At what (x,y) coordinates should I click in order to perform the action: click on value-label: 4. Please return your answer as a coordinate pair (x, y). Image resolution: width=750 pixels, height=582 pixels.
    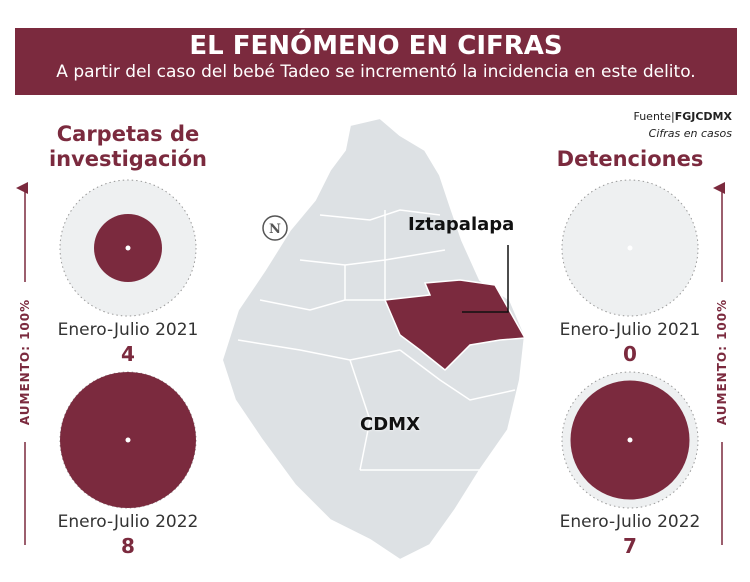
    Looking at the image, I should click on (128, 354).